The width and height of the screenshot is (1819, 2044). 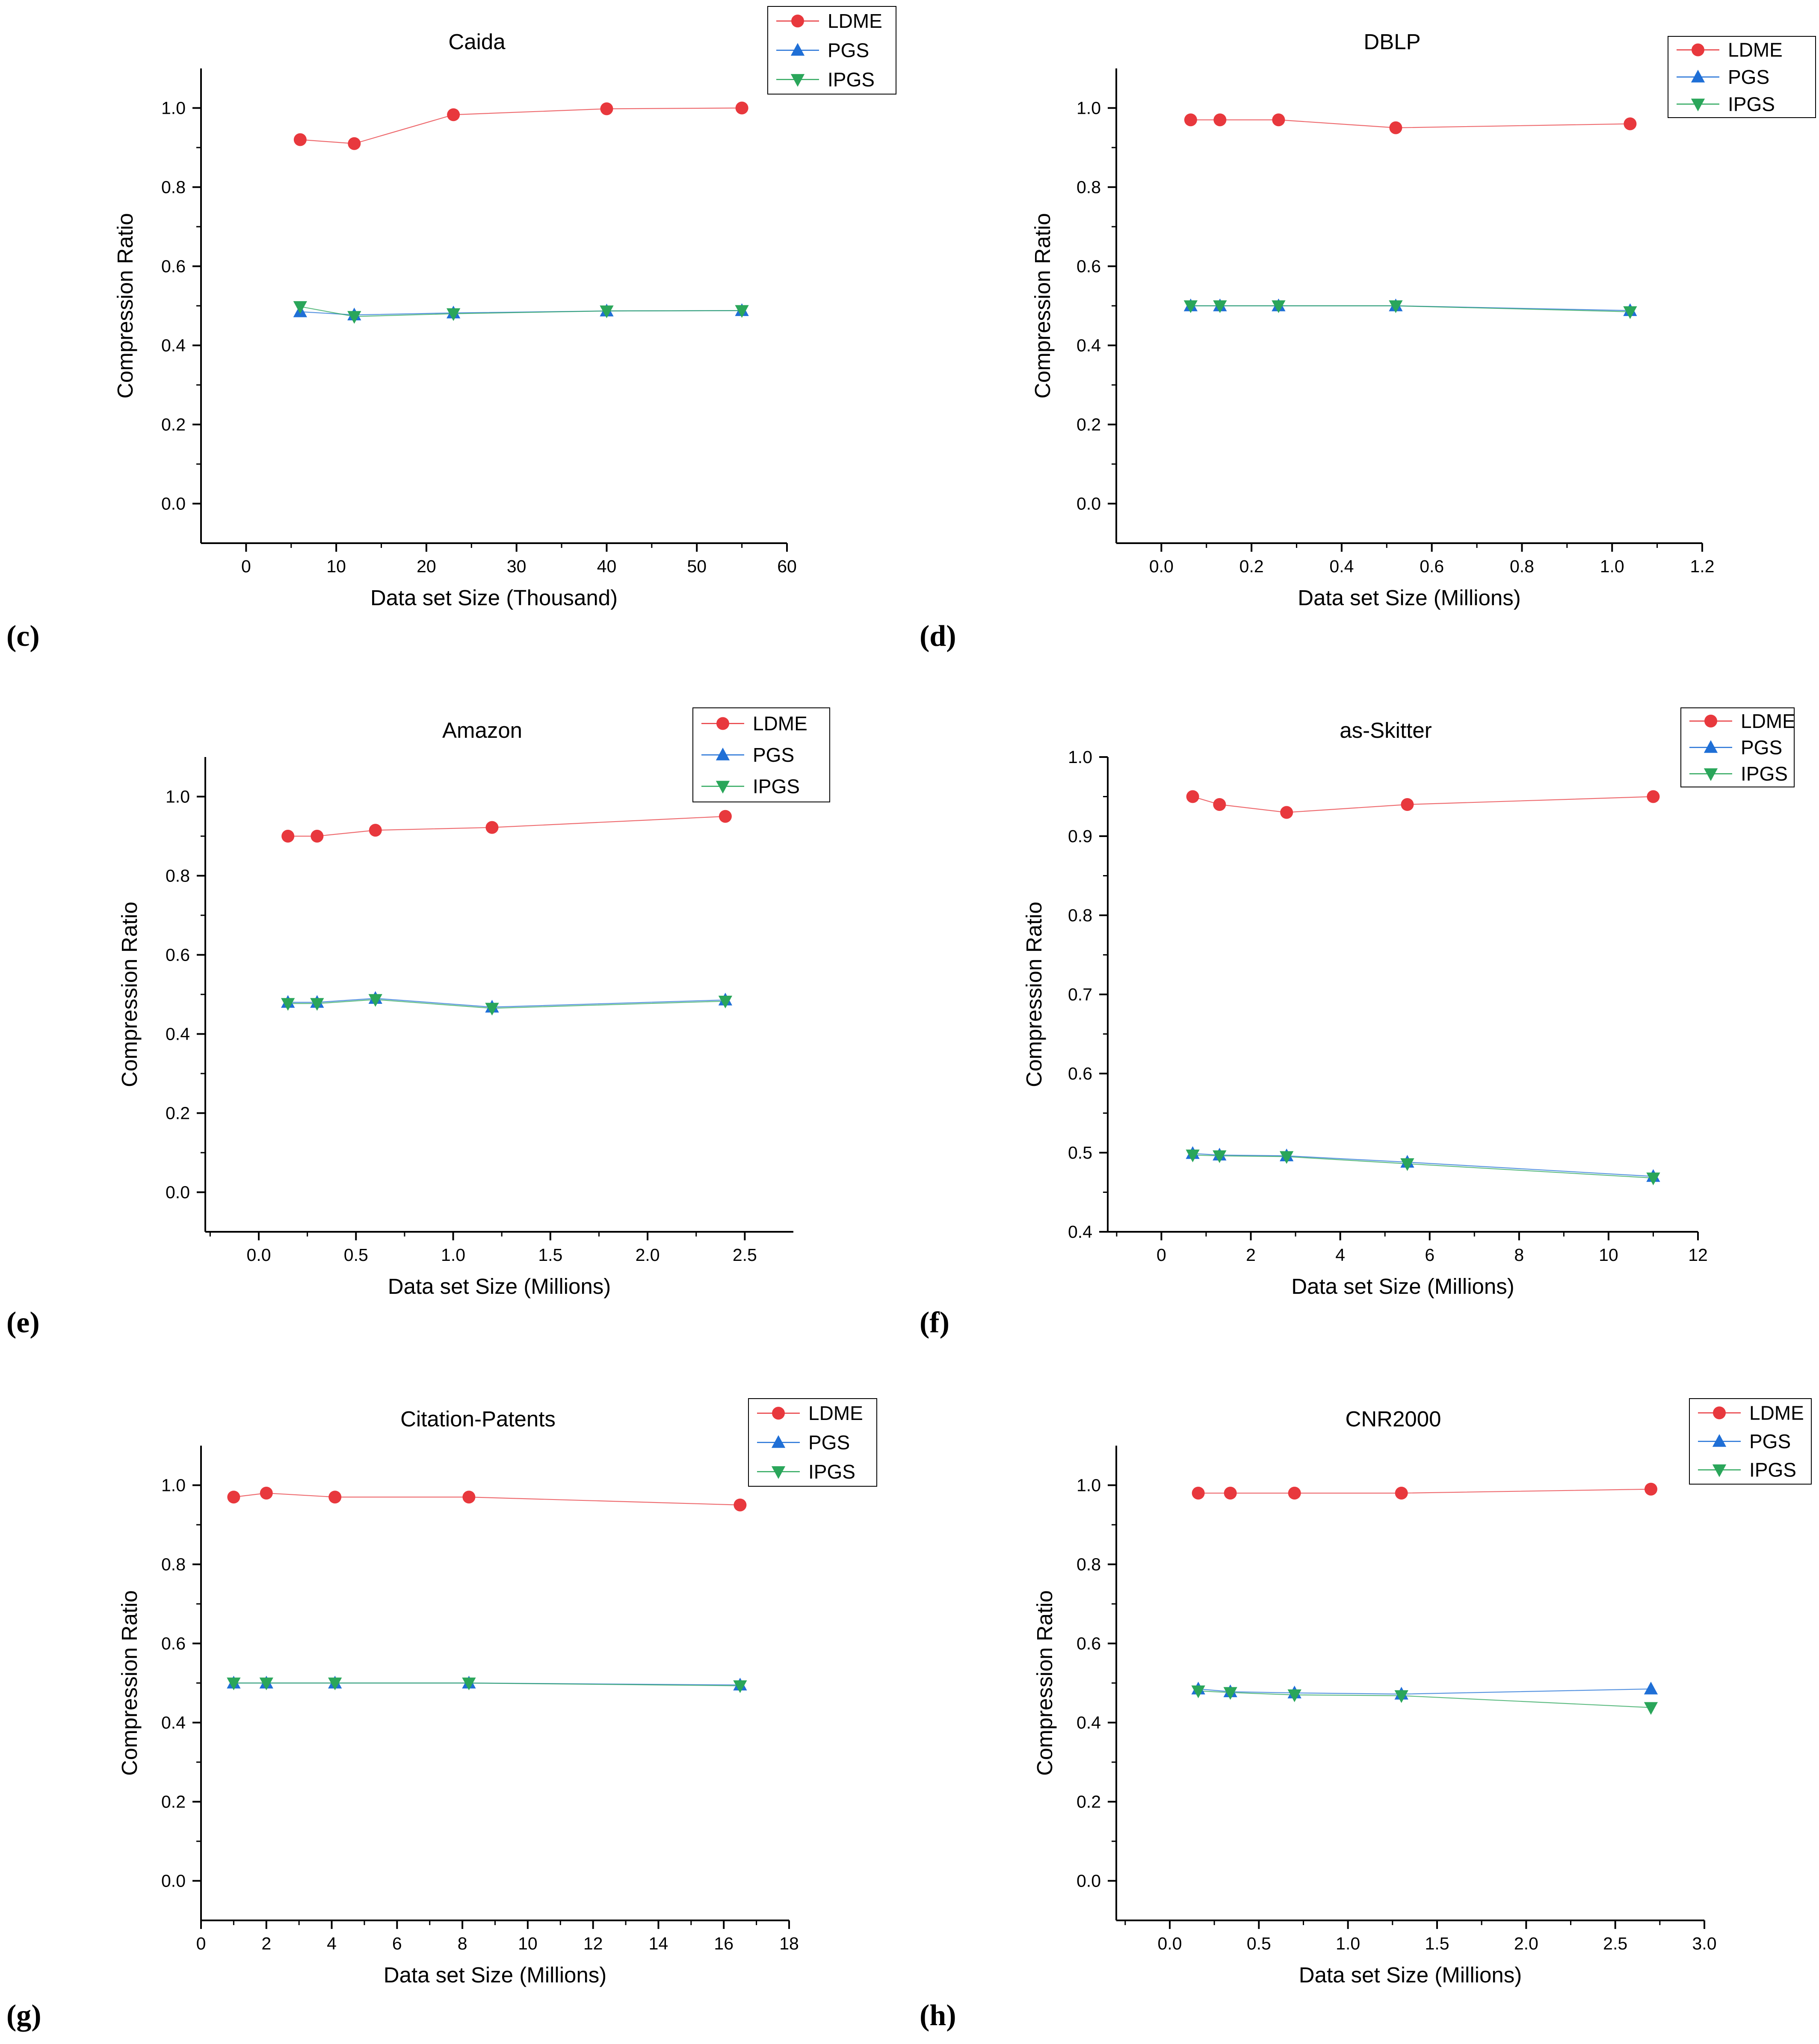 I want to click on series-line-pgs, so click(x=1424, y=1691).